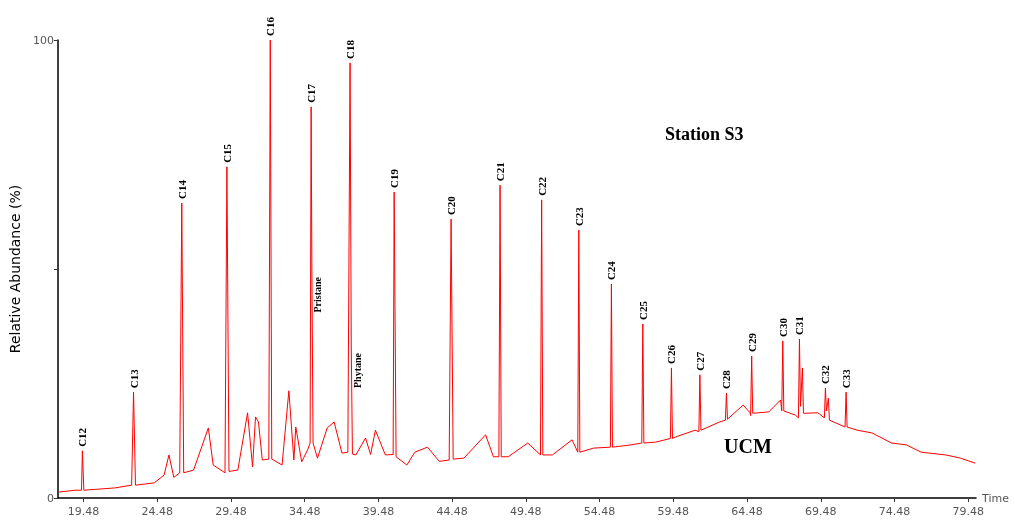 This screenshot has height=523, width=1015. What do you see at coordinates (181, 189) in the screenshot?
I see `annotation: C14` at bounding box center [181, 189].